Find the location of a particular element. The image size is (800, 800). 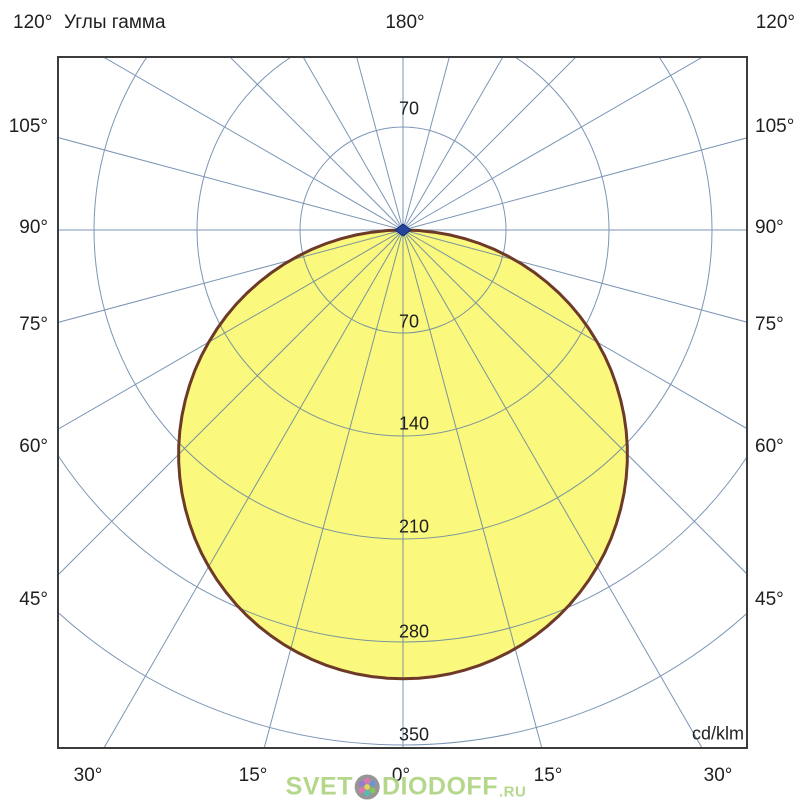

right-angle-label-45: 45° is located at coordinates (769, 599).